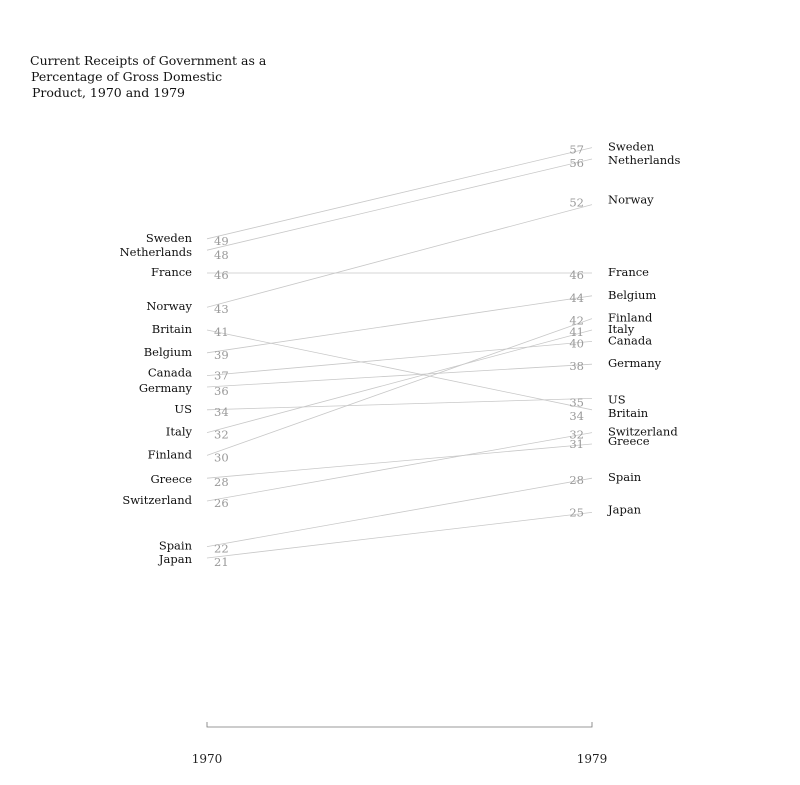 Image resolution: width=800 pixels, height=785 pixels. Describe the element at coordinates (108, 92) in the screenshot. I see `chart-title-line-3: Product, 1970 and 1979` at that location.